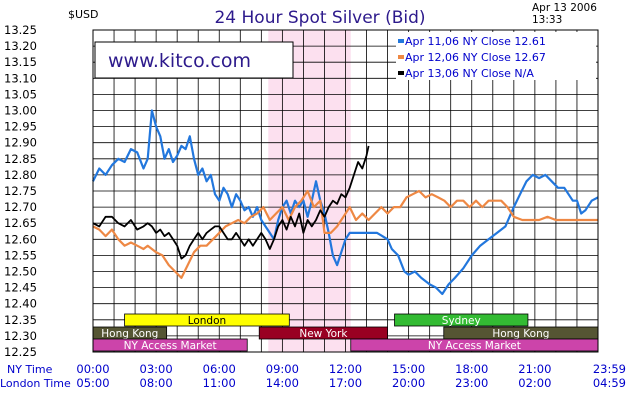  Describe the element at coordinates (20, 352) in the screenshot. I see `y-tick-label: 12.25` at that location.